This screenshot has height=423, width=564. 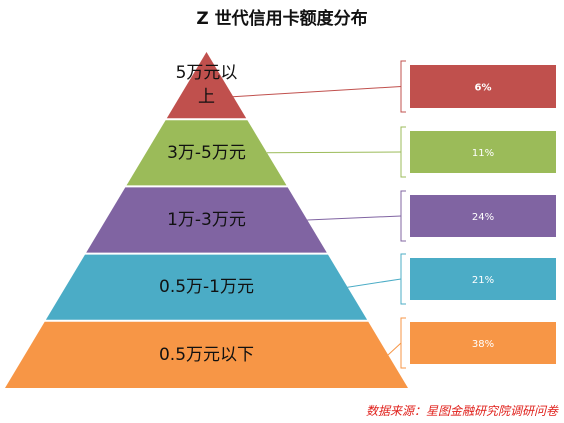 I want to click on value-label: 38%, so click(x=483, y=344).